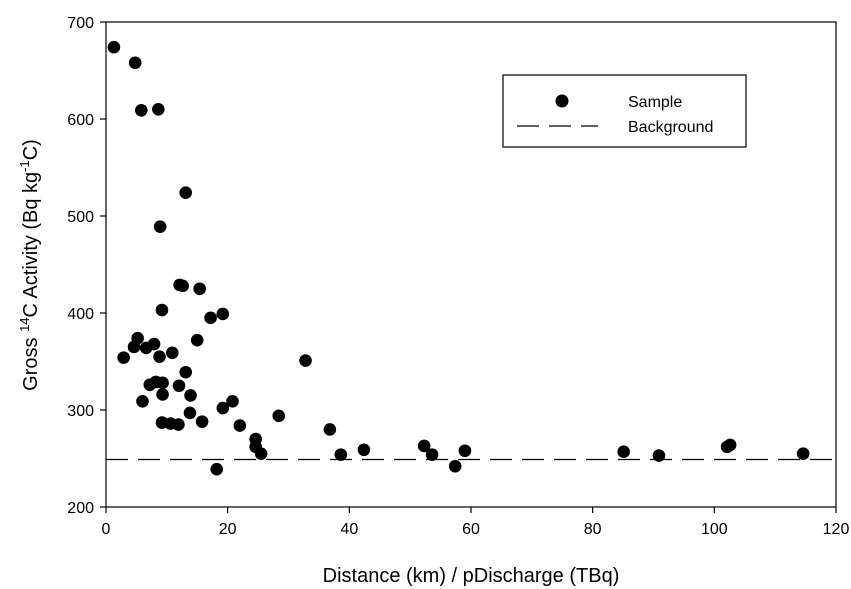 The height and width of the screenshot is (589, 851). Describe the element at coordinates (80, 508) in the screenshot. I see `y-tick-label: 200` at that location.